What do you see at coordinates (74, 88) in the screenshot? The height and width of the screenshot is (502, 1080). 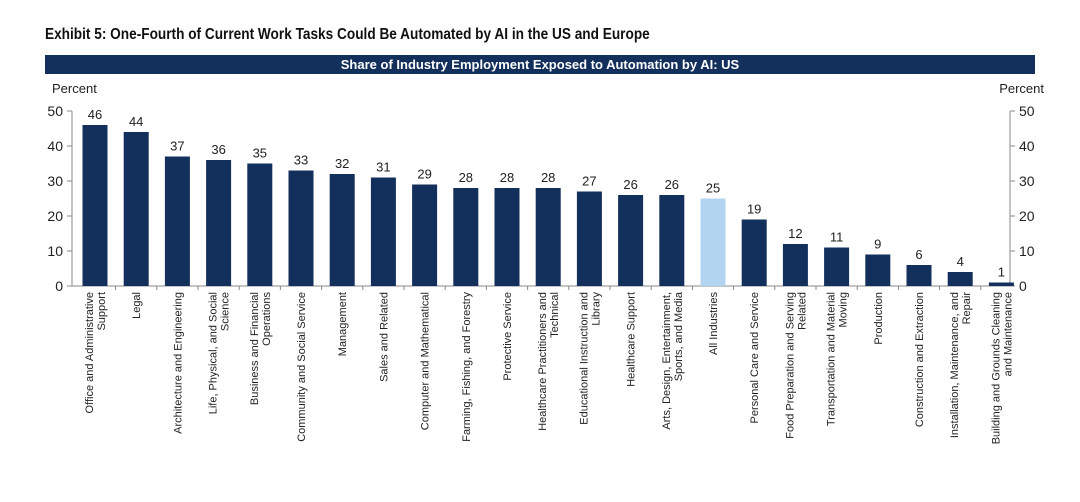 I see `y-axis-label-left: Percent` at bounding box center [74, 88].